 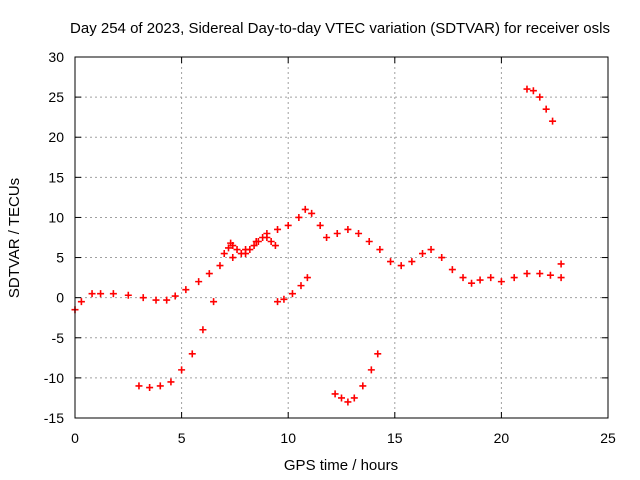 What do you see at coordinates (54, 418) in the screenshot?
I see `y-tick-label: -15` at bounding box center [54, 418].